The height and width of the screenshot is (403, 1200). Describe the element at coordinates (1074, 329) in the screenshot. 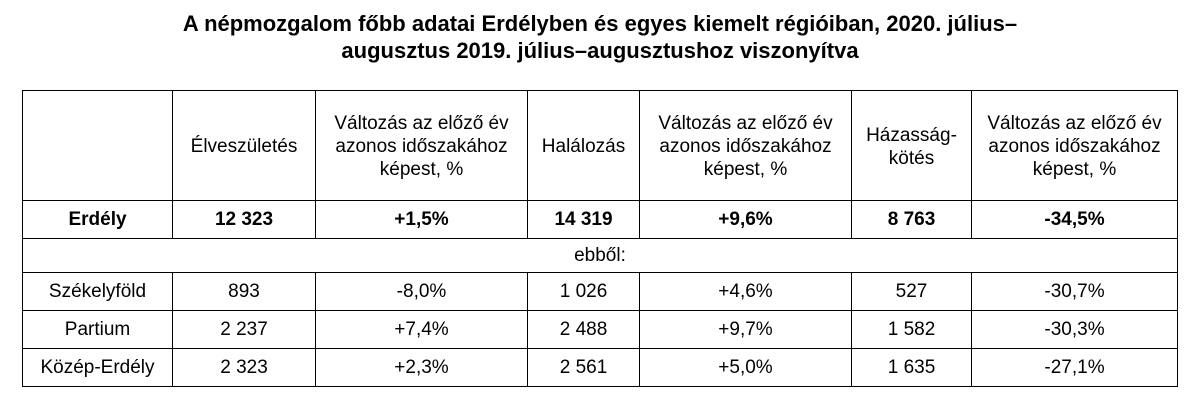

I see `marriages-change: -30,3%` at that location.